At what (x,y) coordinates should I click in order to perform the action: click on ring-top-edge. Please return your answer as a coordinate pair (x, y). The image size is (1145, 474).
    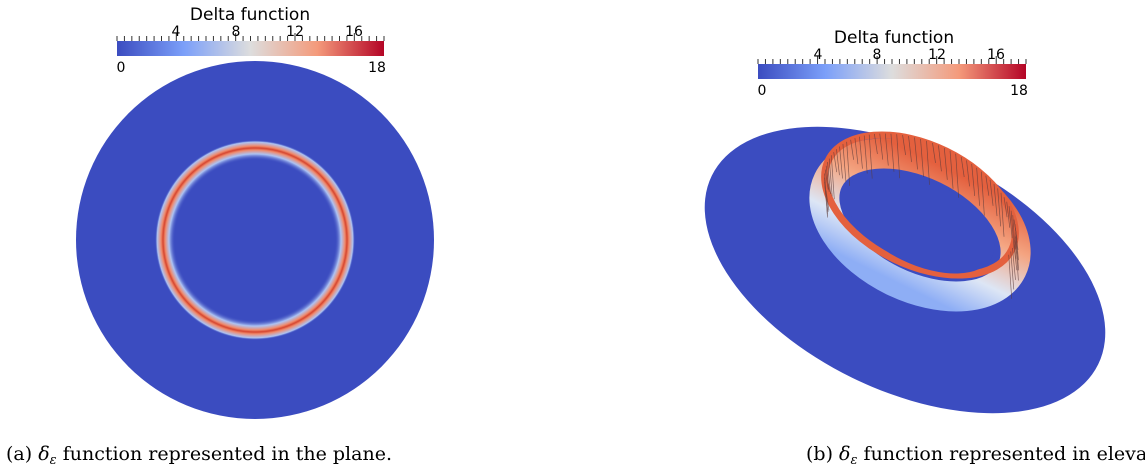
    Looking at the image, I should click on (920, 205).